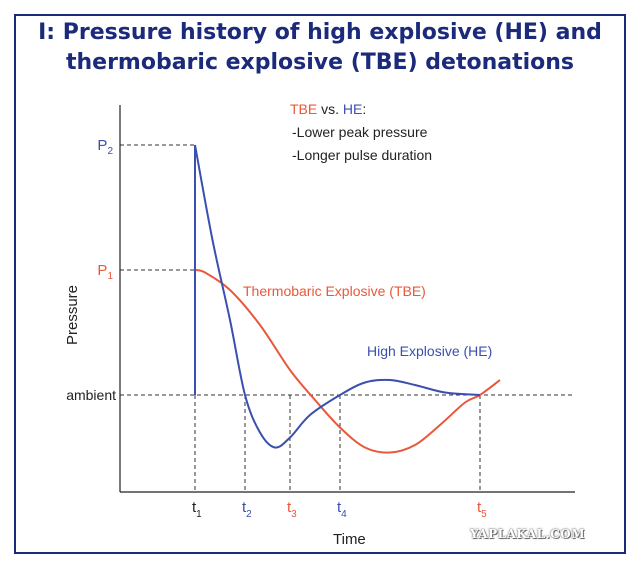  I want to click on he-series-label: High Explosive (HE), so click(429, 351).